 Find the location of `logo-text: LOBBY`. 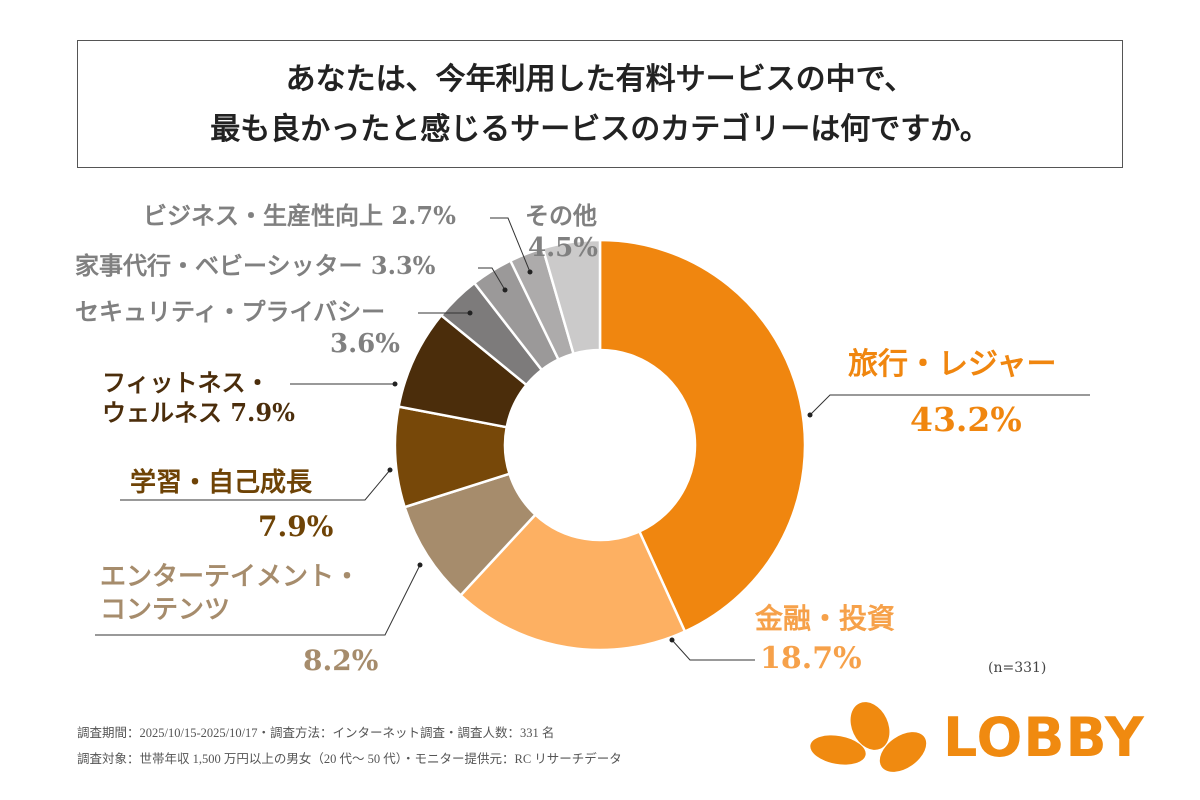

logo-text: LOBBY is located at coordinates (1044, 737).